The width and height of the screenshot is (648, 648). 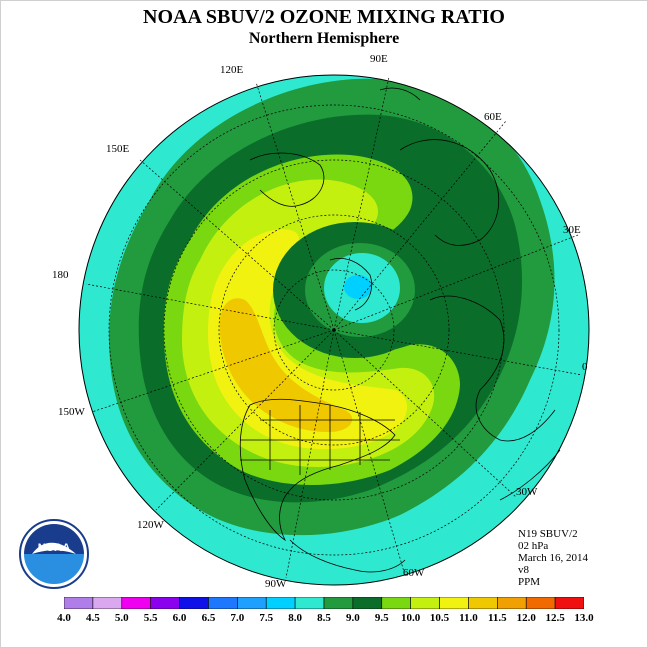 I want to click on info-date: March 16, 2014, so click(x=553, y=558).